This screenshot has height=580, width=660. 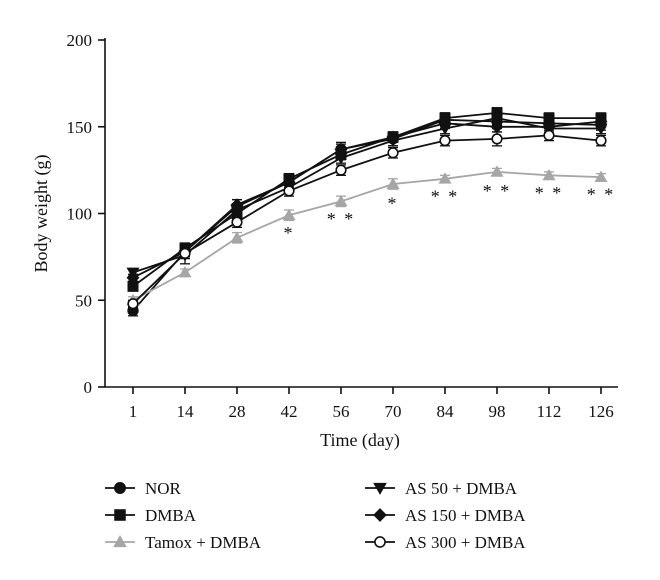 I want to click on legend-item: AS 150 + DMBA, so click(x=445, y=515).